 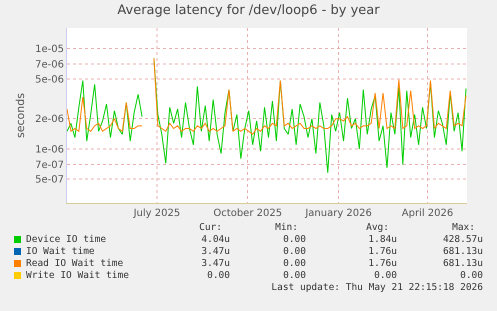 What do you see at coordinates (156, 213) in the screenshot?
I see `x-tick-label: July 2025` at bounding box center [156, 213].